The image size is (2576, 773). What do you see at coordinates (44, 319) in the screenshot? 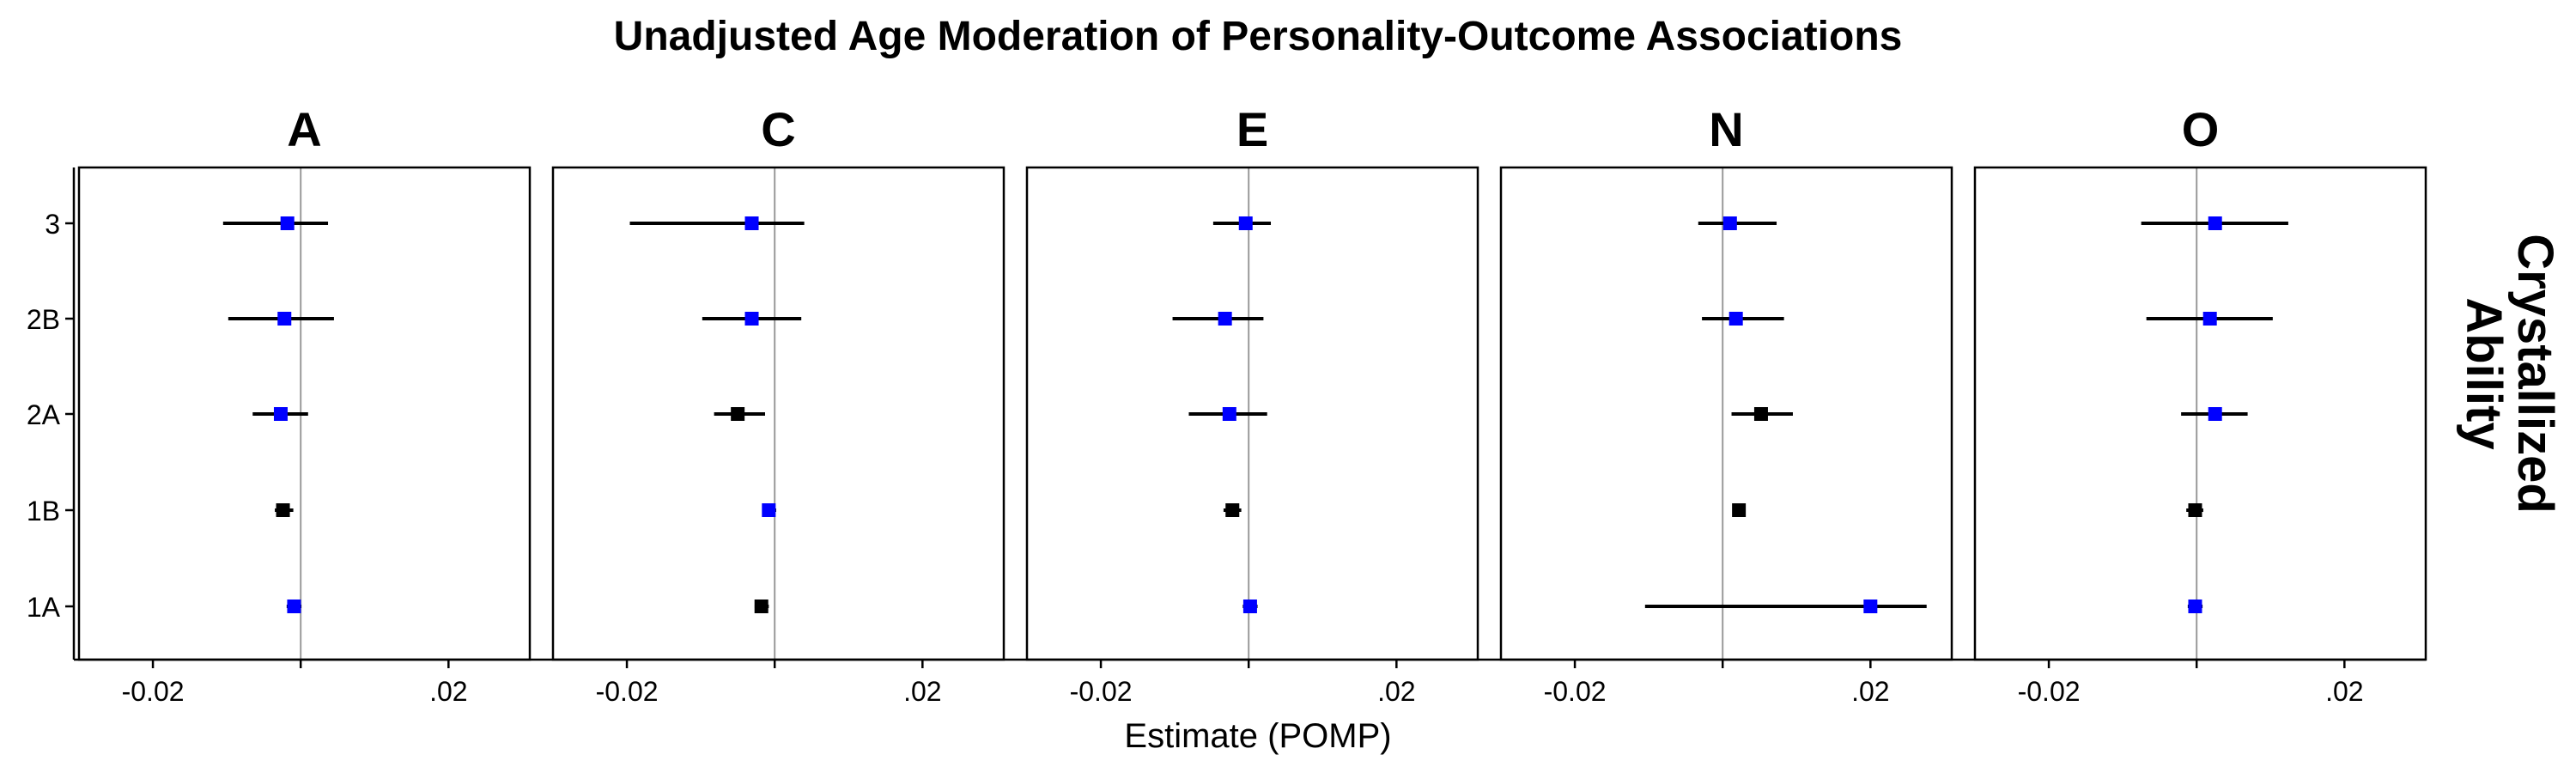
I see `y-tick-label-2b: 2B` at bounding box center [44, 319].